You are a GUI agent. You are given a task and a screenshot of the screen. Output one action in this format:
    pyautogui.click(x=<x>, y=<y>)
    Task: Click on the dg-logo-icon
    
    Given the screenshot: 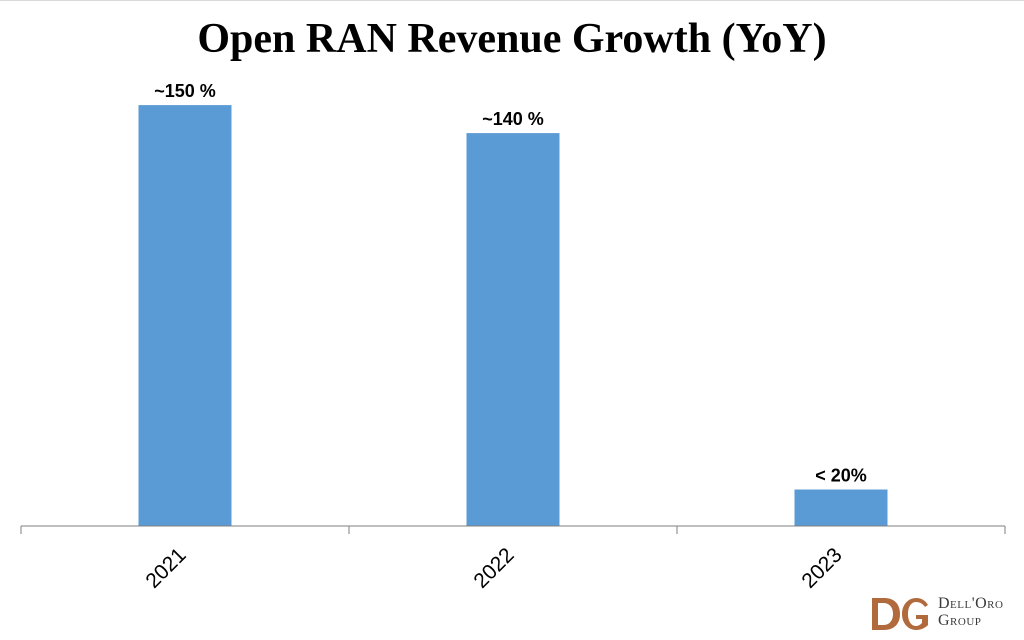 What is the action you would take?
    pyautogui.click(x=900, y=614)
    